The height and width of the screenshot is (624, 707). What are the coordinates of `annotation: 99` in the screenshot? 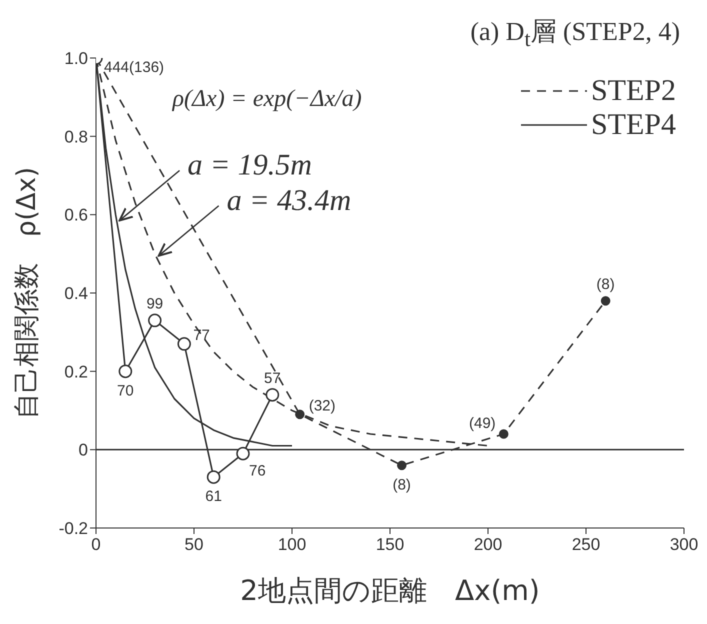 It's located at (155, 303).